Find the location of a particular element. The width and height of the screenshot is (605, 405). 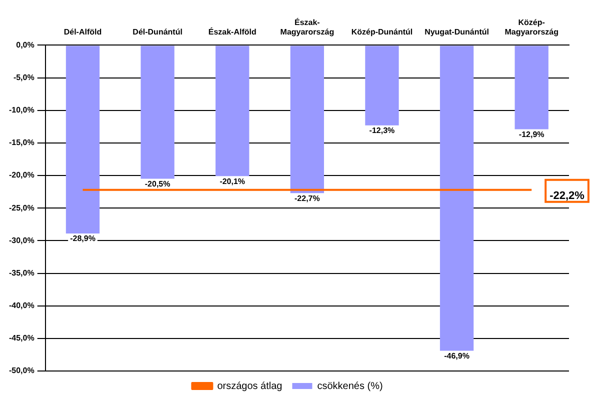

x-tick-label: Dél-Alföld is located at coordinates (83, 32).